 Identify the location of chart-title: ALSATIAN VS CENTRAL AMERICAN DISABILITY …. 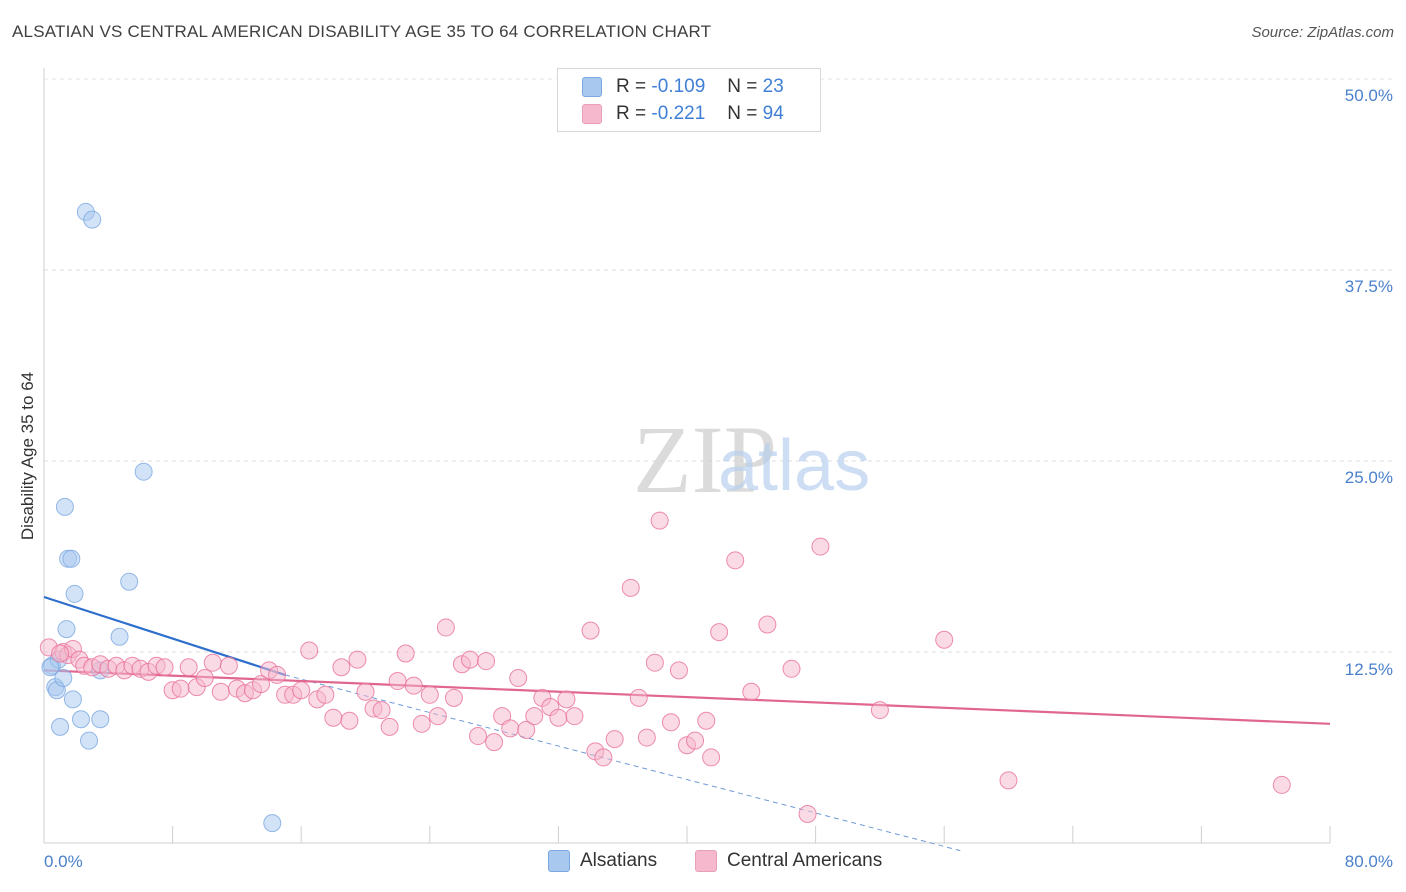
(362, 31).